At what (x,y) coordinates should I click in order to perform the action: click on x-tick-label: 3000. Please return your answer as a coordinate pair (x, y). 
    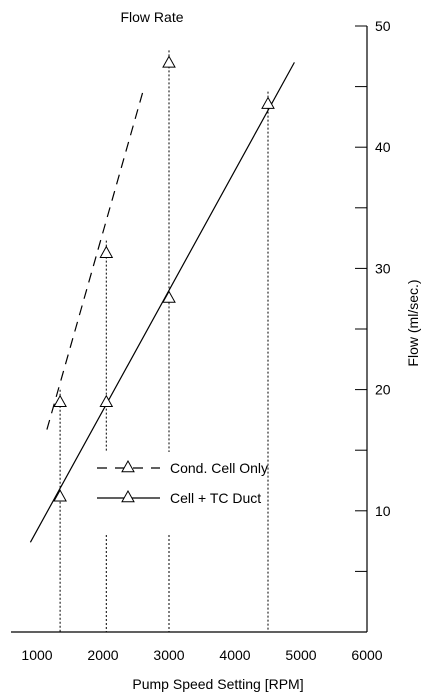
    Looking at the image, I should click on (168, 655).